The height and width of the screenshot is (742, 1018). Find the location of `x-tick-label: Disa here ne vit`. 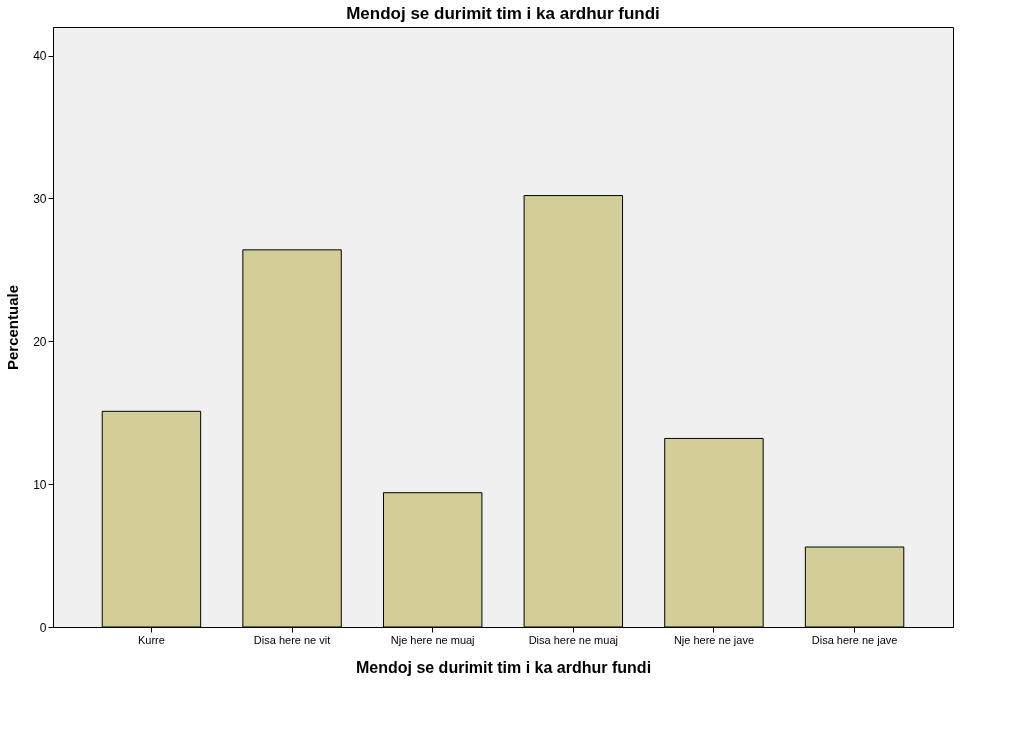

x-tick-label: Disa here ne vit is located at coordinates (292, 639).